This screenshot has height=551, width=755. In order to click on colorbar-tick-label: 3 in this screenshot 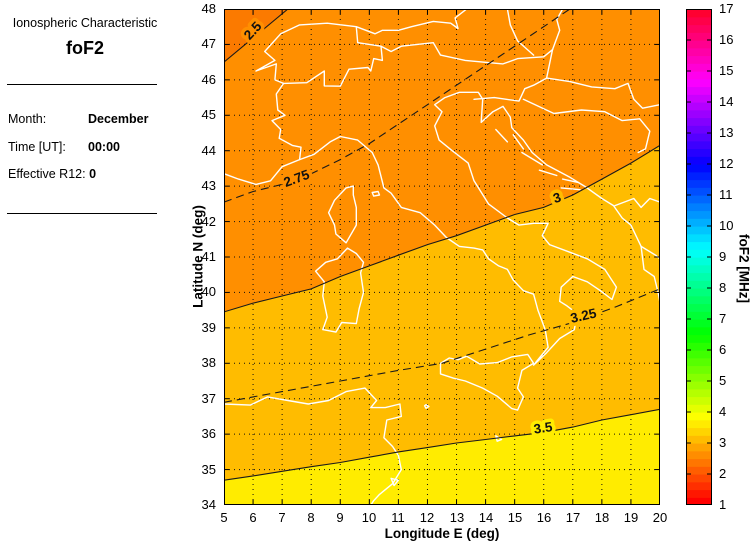, I will do `click(723, 442)`.